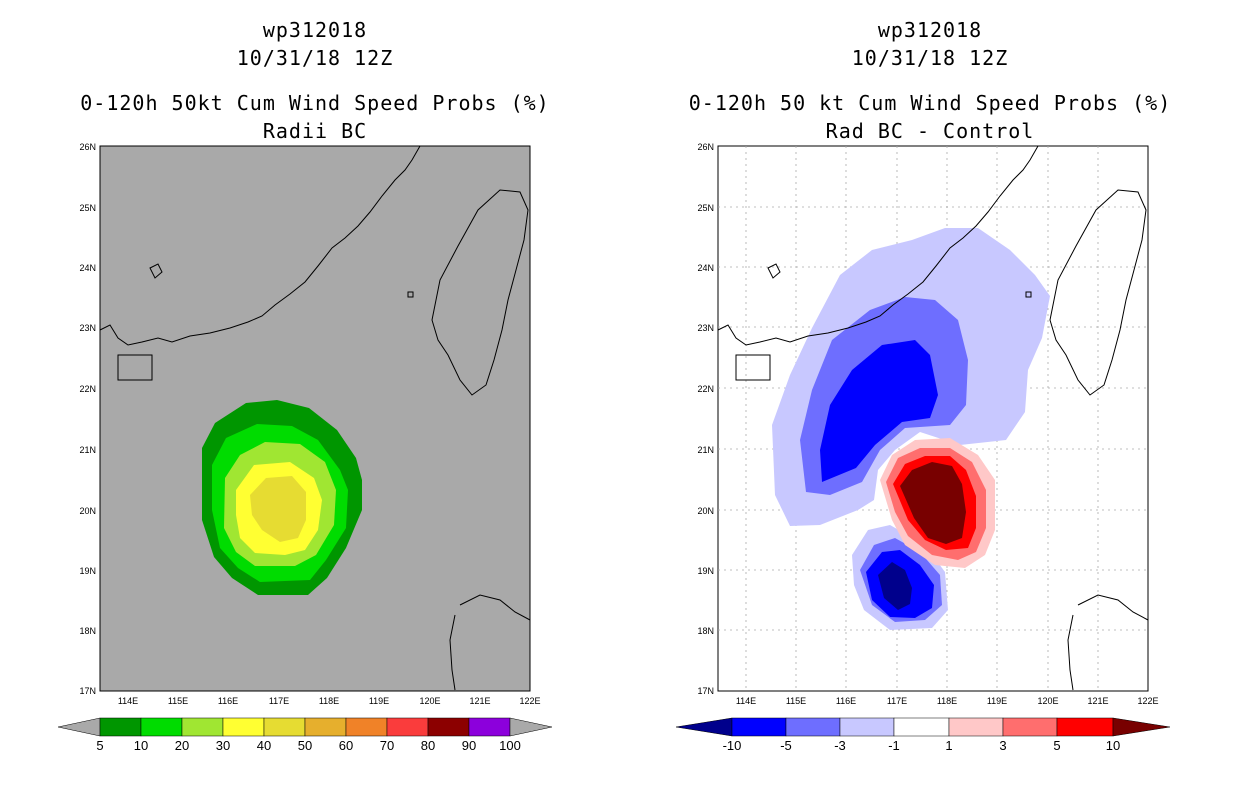 This screenshot has height=800, width=1236. What do you see at coordinates (786, 745) in the screenshot?
I see `right-colorbar-label: -5` at bounding box center [786, 745].